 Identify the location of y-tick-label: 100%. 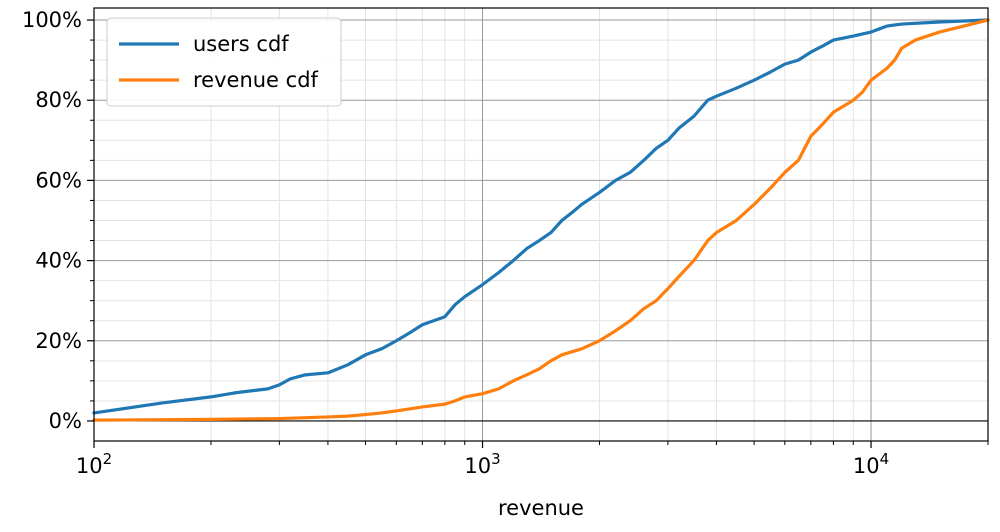
(52, 20).